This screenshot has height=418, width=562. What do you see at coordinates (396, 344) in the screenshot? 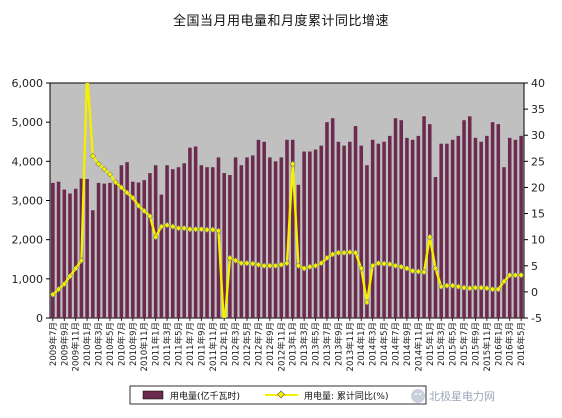
I see `x-tick-label: 2014年7月` at bounding box center [396, 344].